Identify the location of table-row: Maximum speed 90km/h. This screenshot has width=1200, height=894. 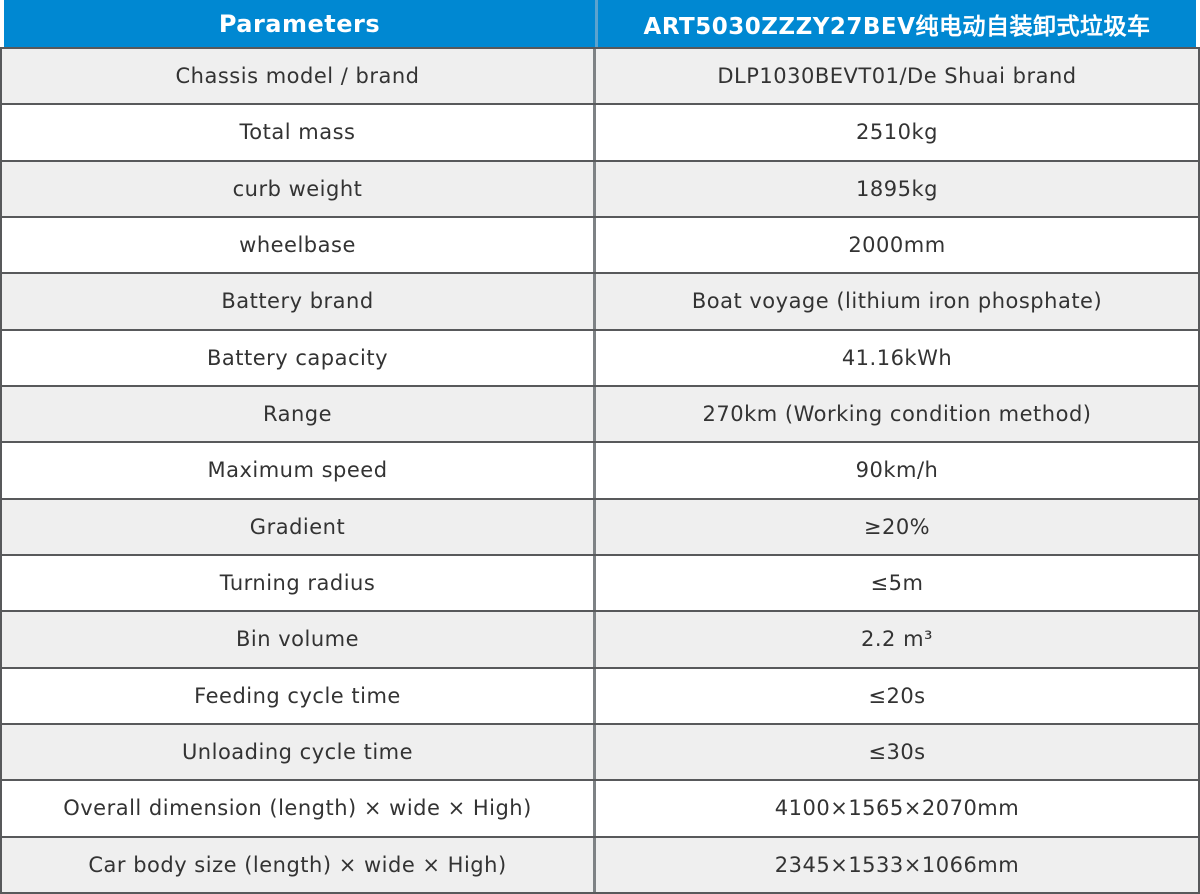
(600, 469).